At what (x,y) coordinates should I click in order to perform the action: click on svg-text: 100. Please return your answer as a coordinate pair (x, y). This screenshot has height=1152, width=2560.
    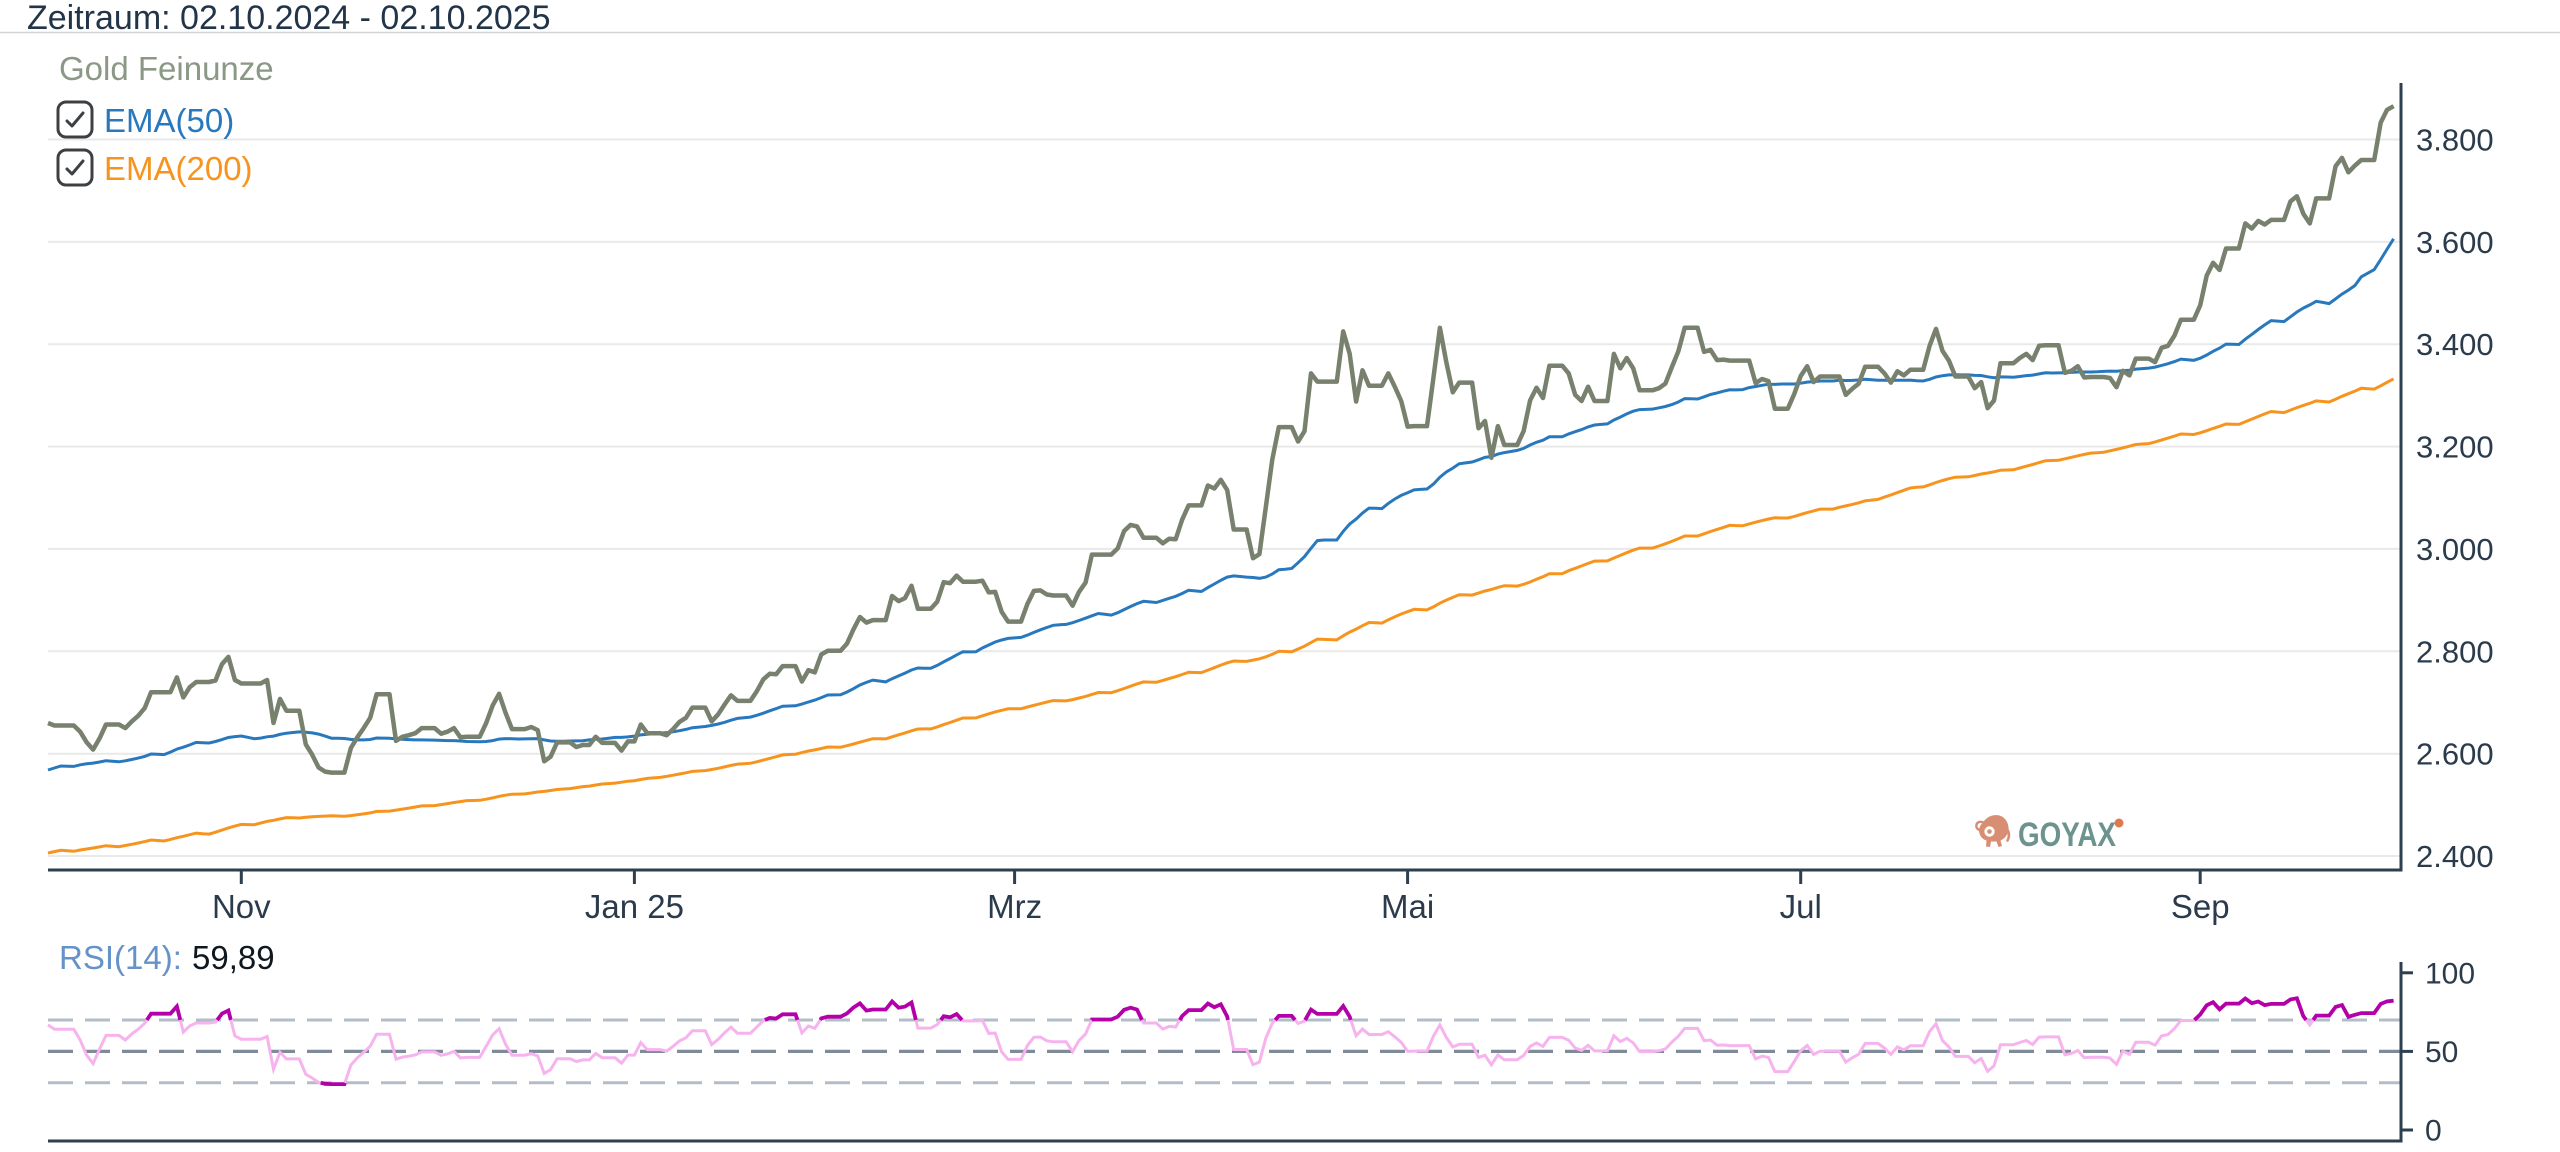
    Looking at the image, I should click on (2450, 973).